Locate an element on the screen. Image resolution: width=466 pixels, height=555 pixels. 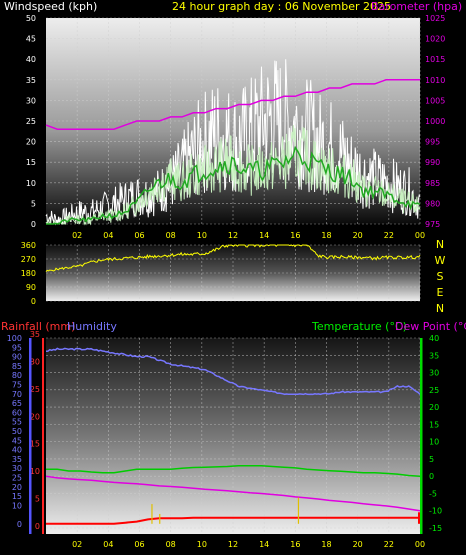
temp-tick-label: 30 is located at coordinates (434, 373).